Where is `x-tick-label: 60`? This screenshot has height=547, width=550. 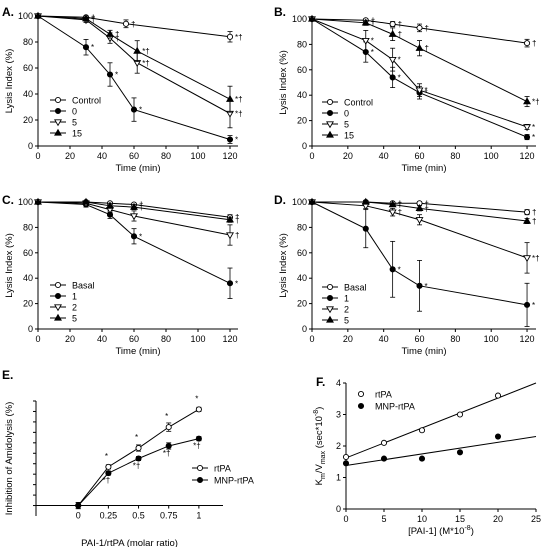 x-tick-label: 60 is located at coordinates (420, 339).